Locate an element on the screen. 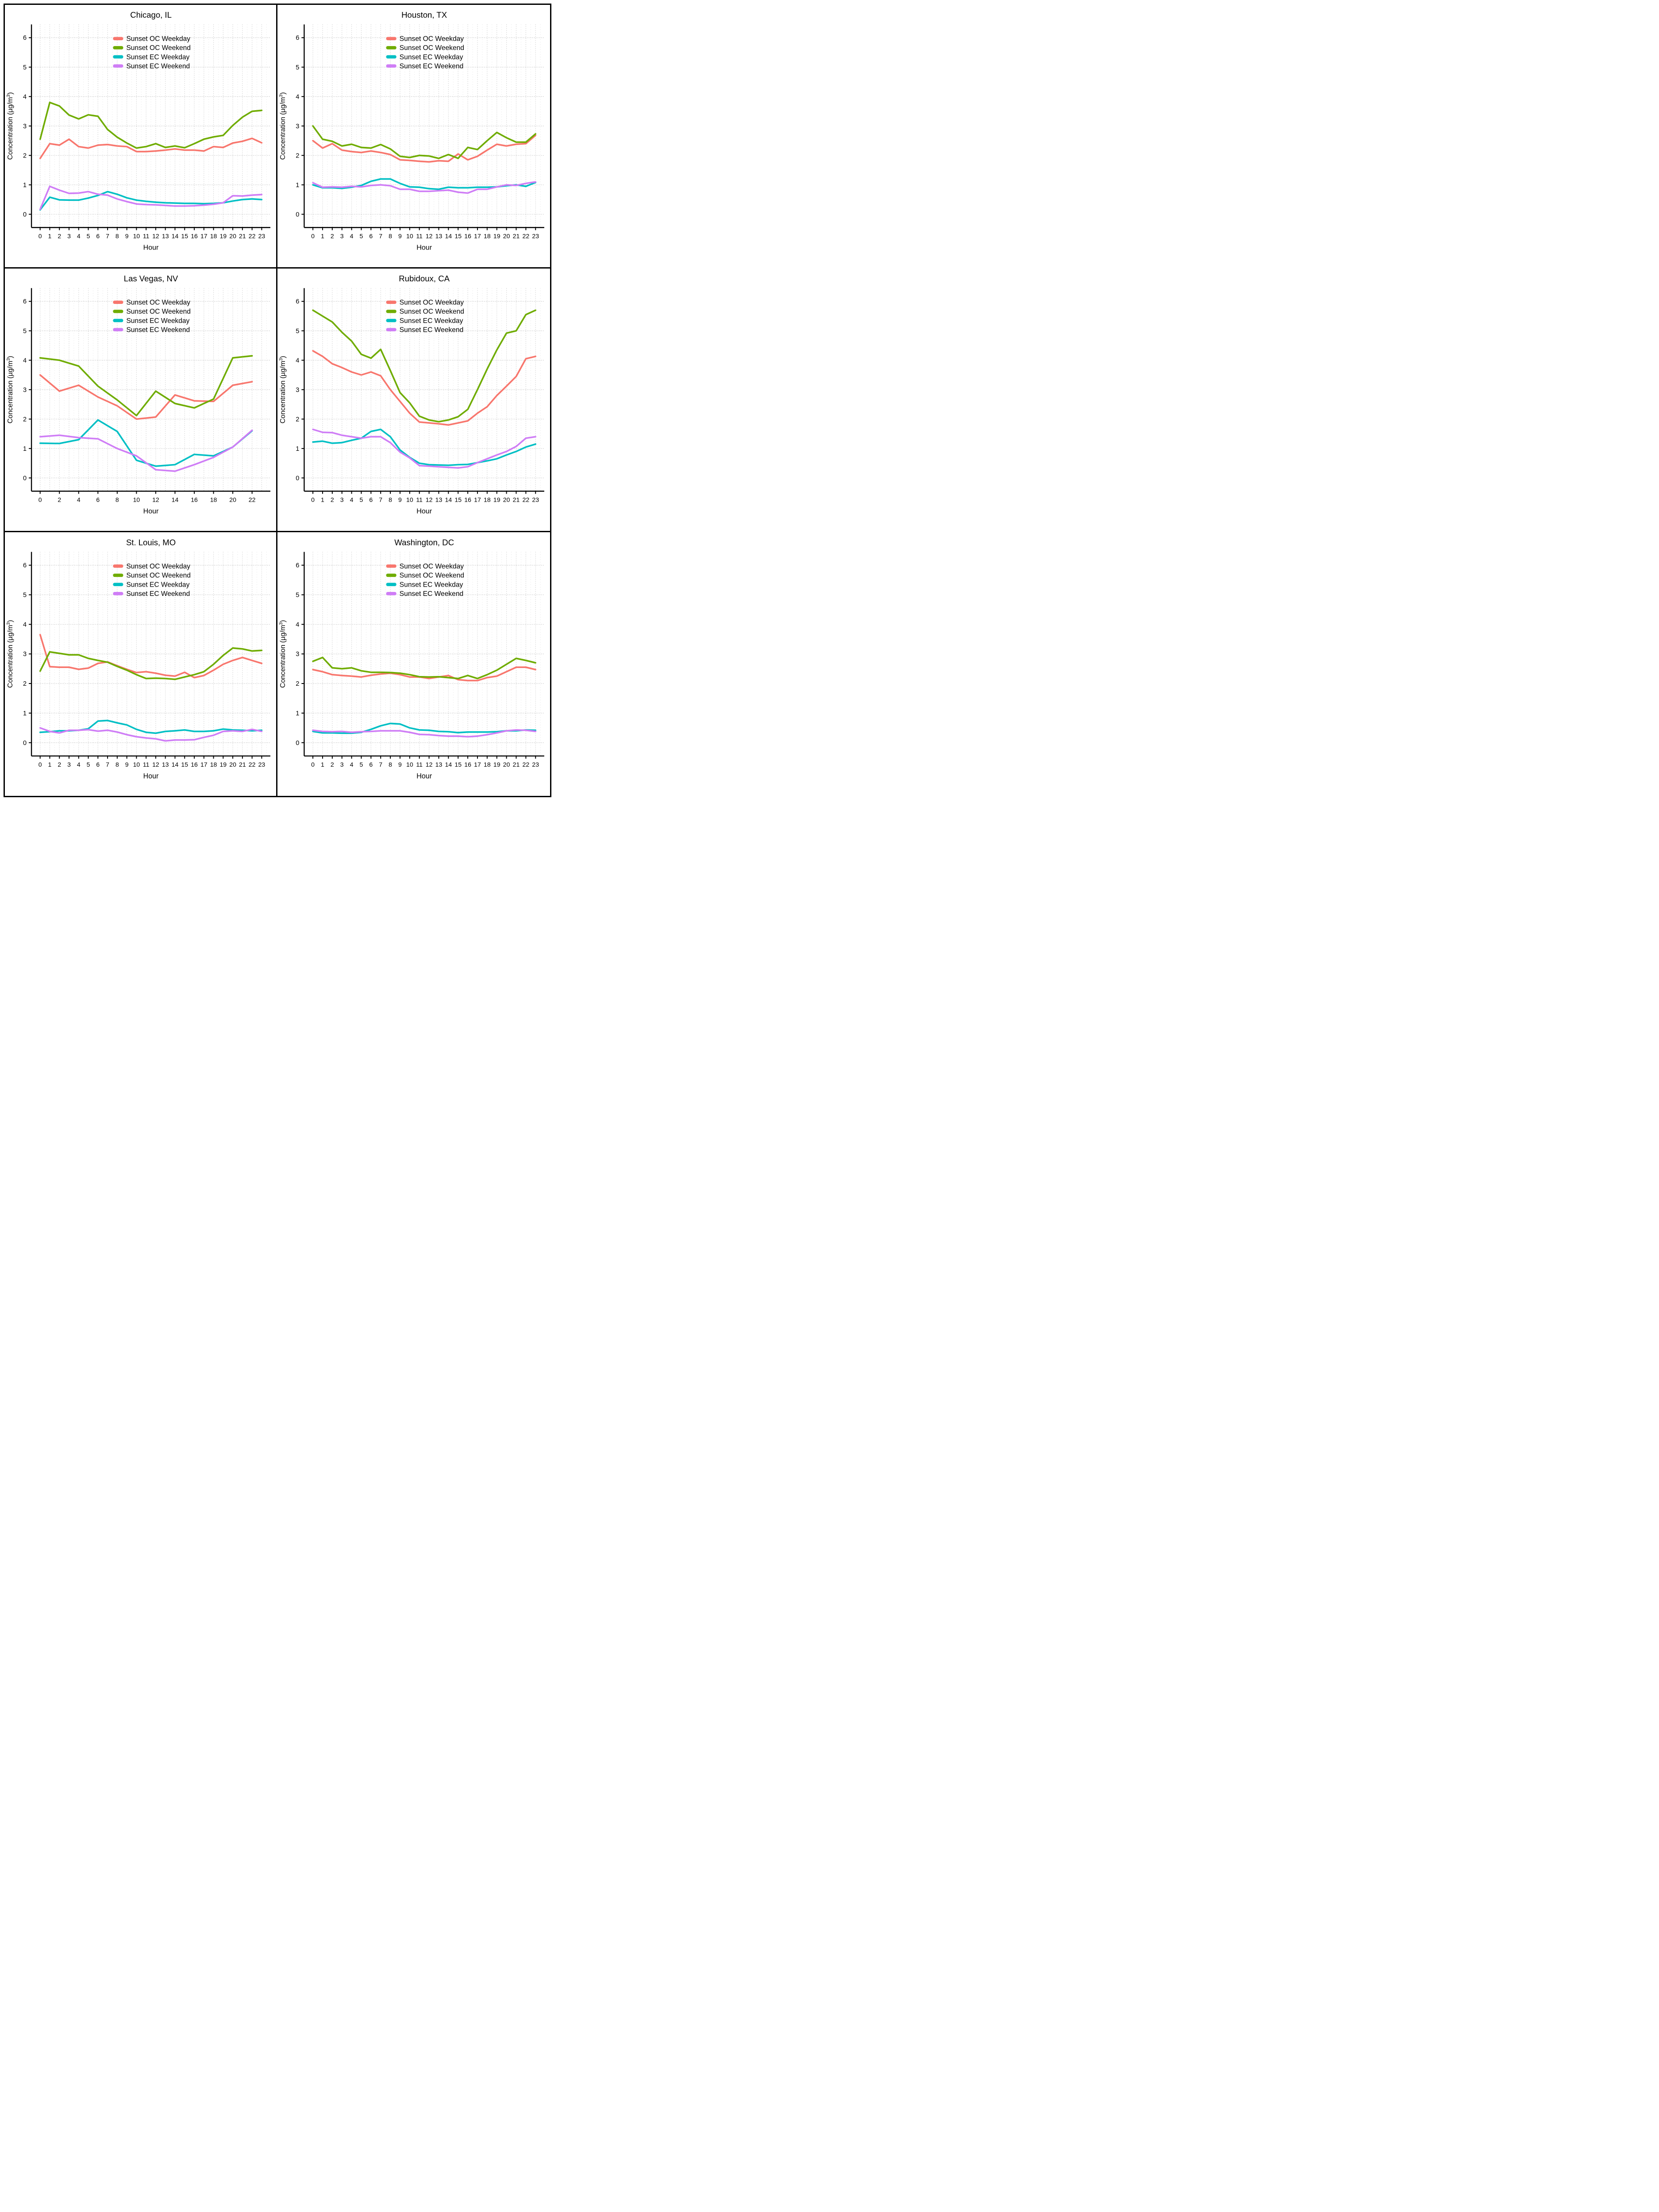  series-sunset-oc-weekday is located at coordinates (151, 148).